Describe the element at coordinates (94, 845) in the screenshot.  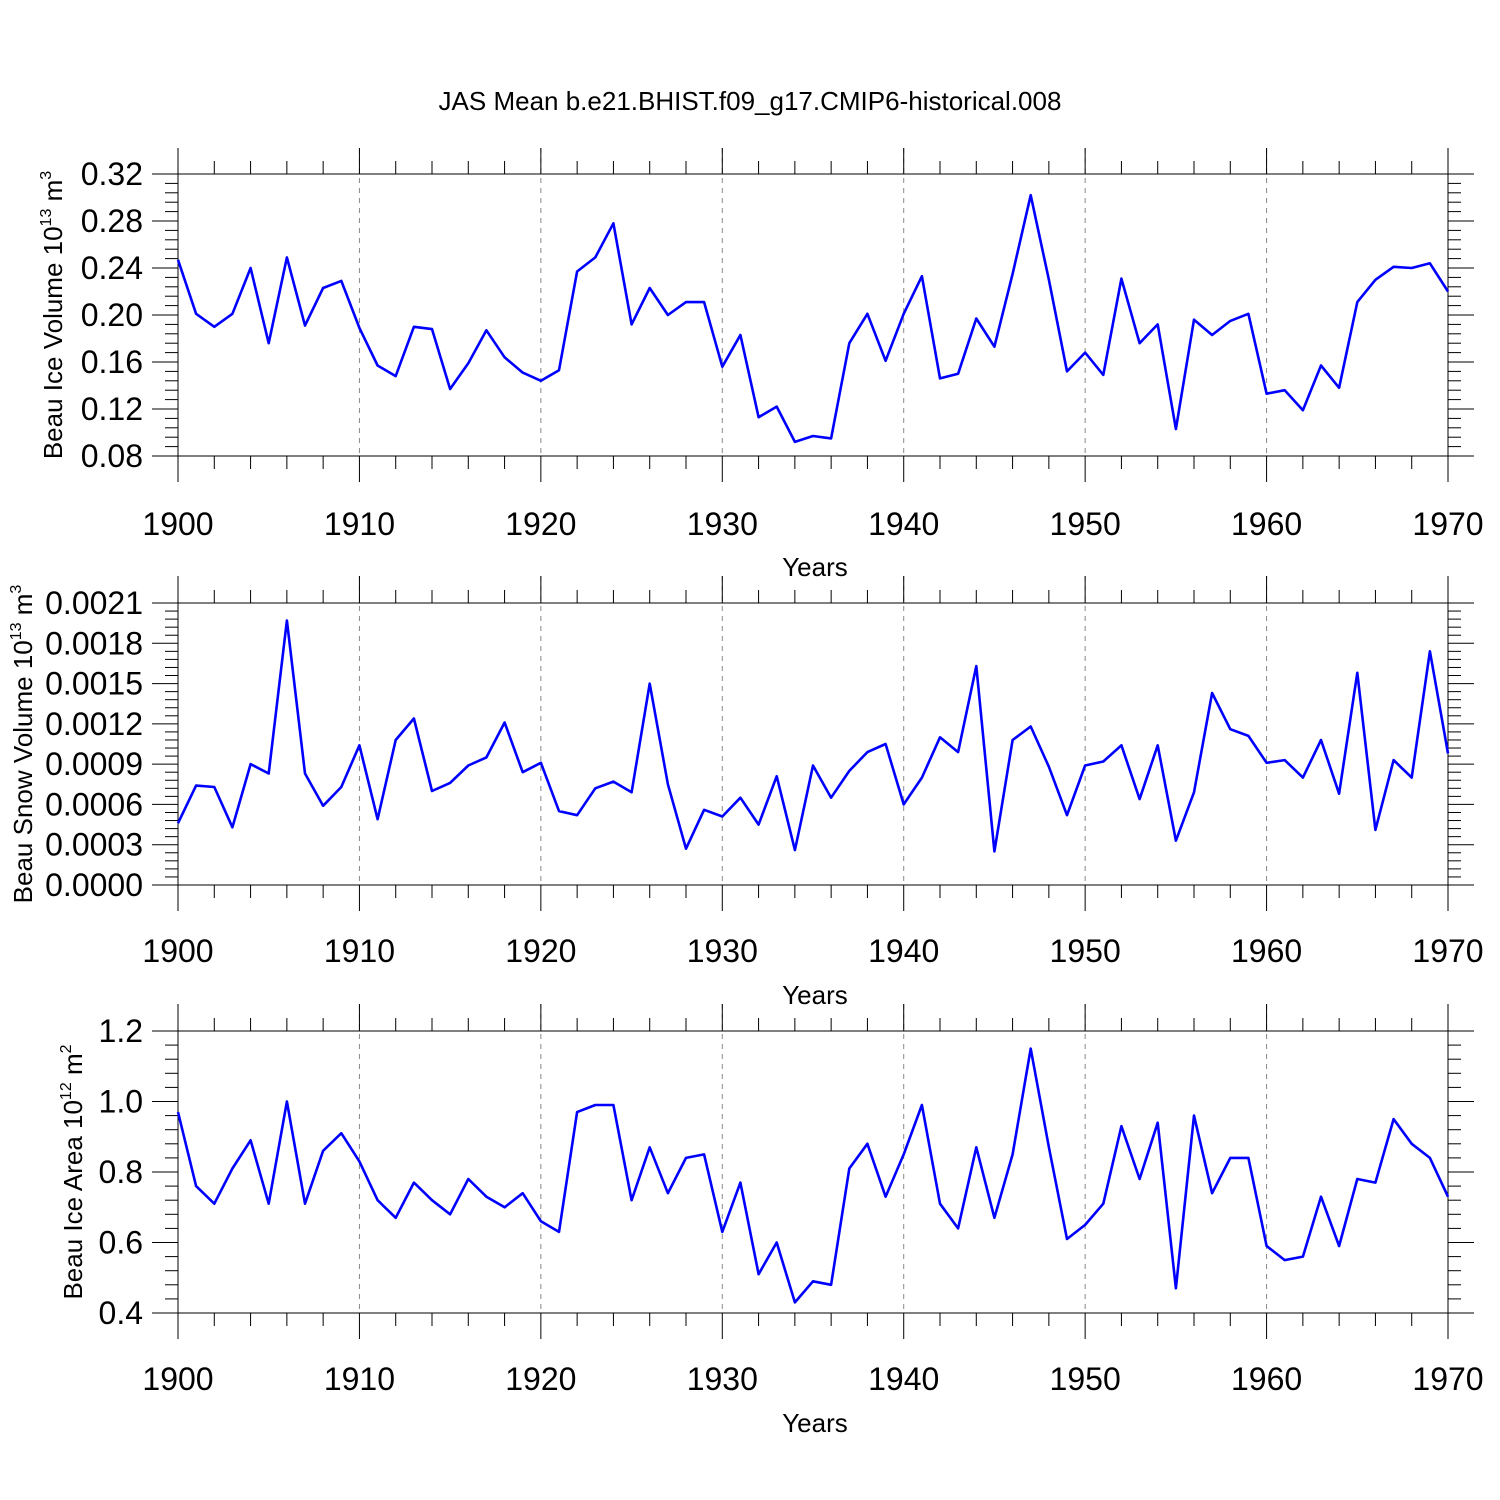
I see `y-tick-label: 0.0003` at that location.